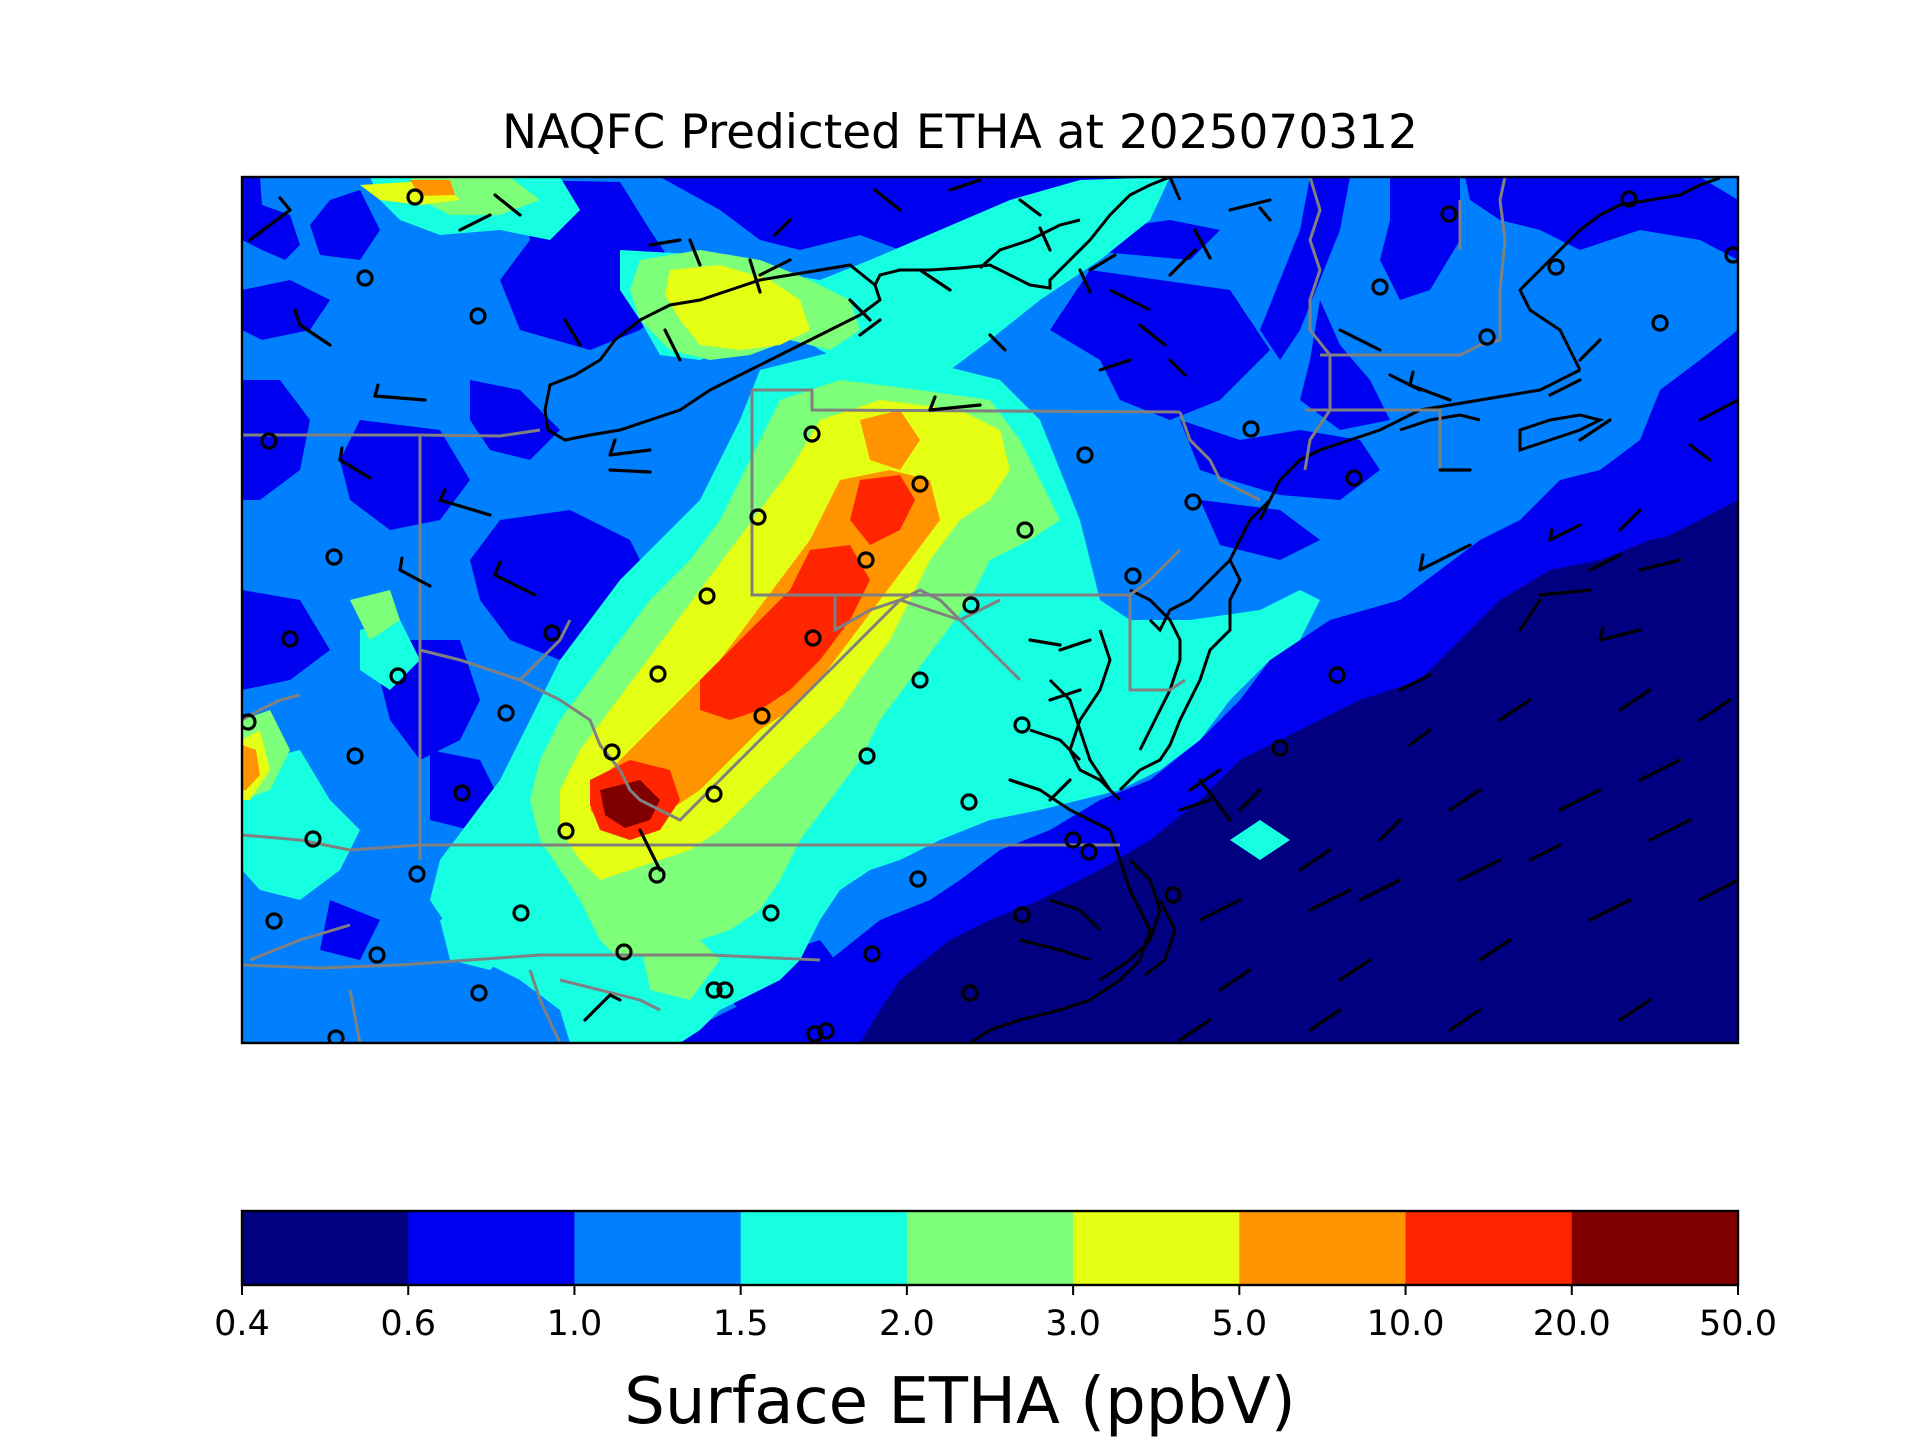  I want to click on colorbar-tick-label: 5.0, so click(1239, 1324).